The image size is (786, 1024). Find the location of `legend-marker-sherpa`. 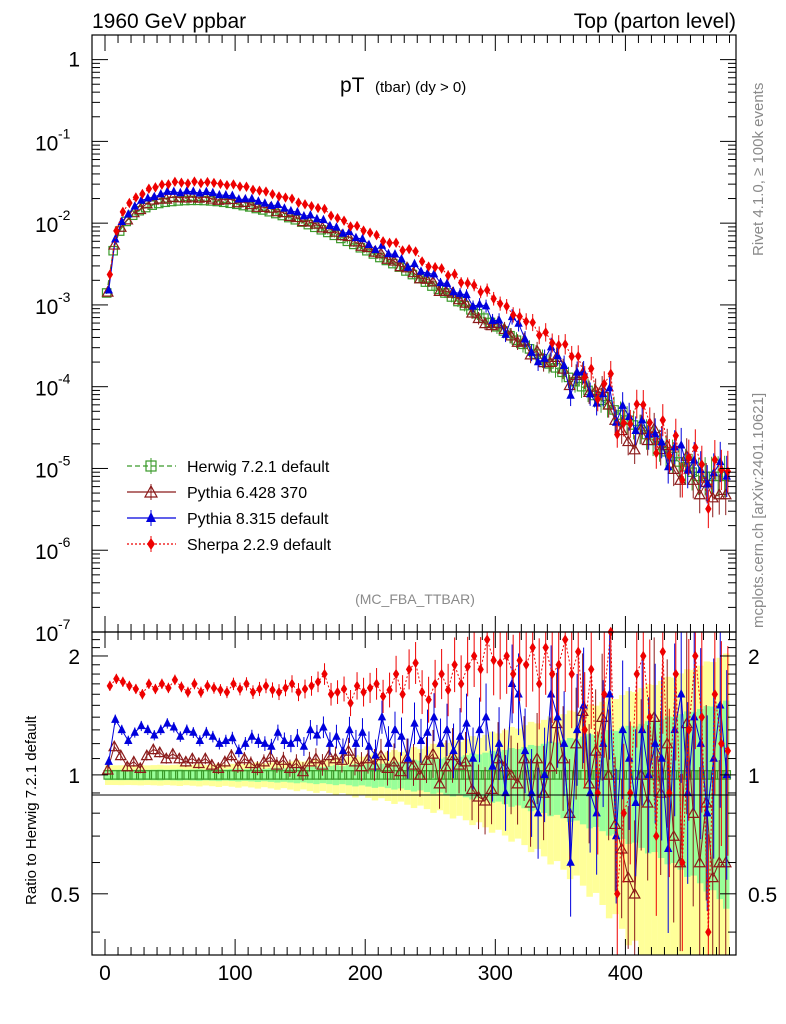

legend-marker-sherpa is located at coordinates (151, 544).